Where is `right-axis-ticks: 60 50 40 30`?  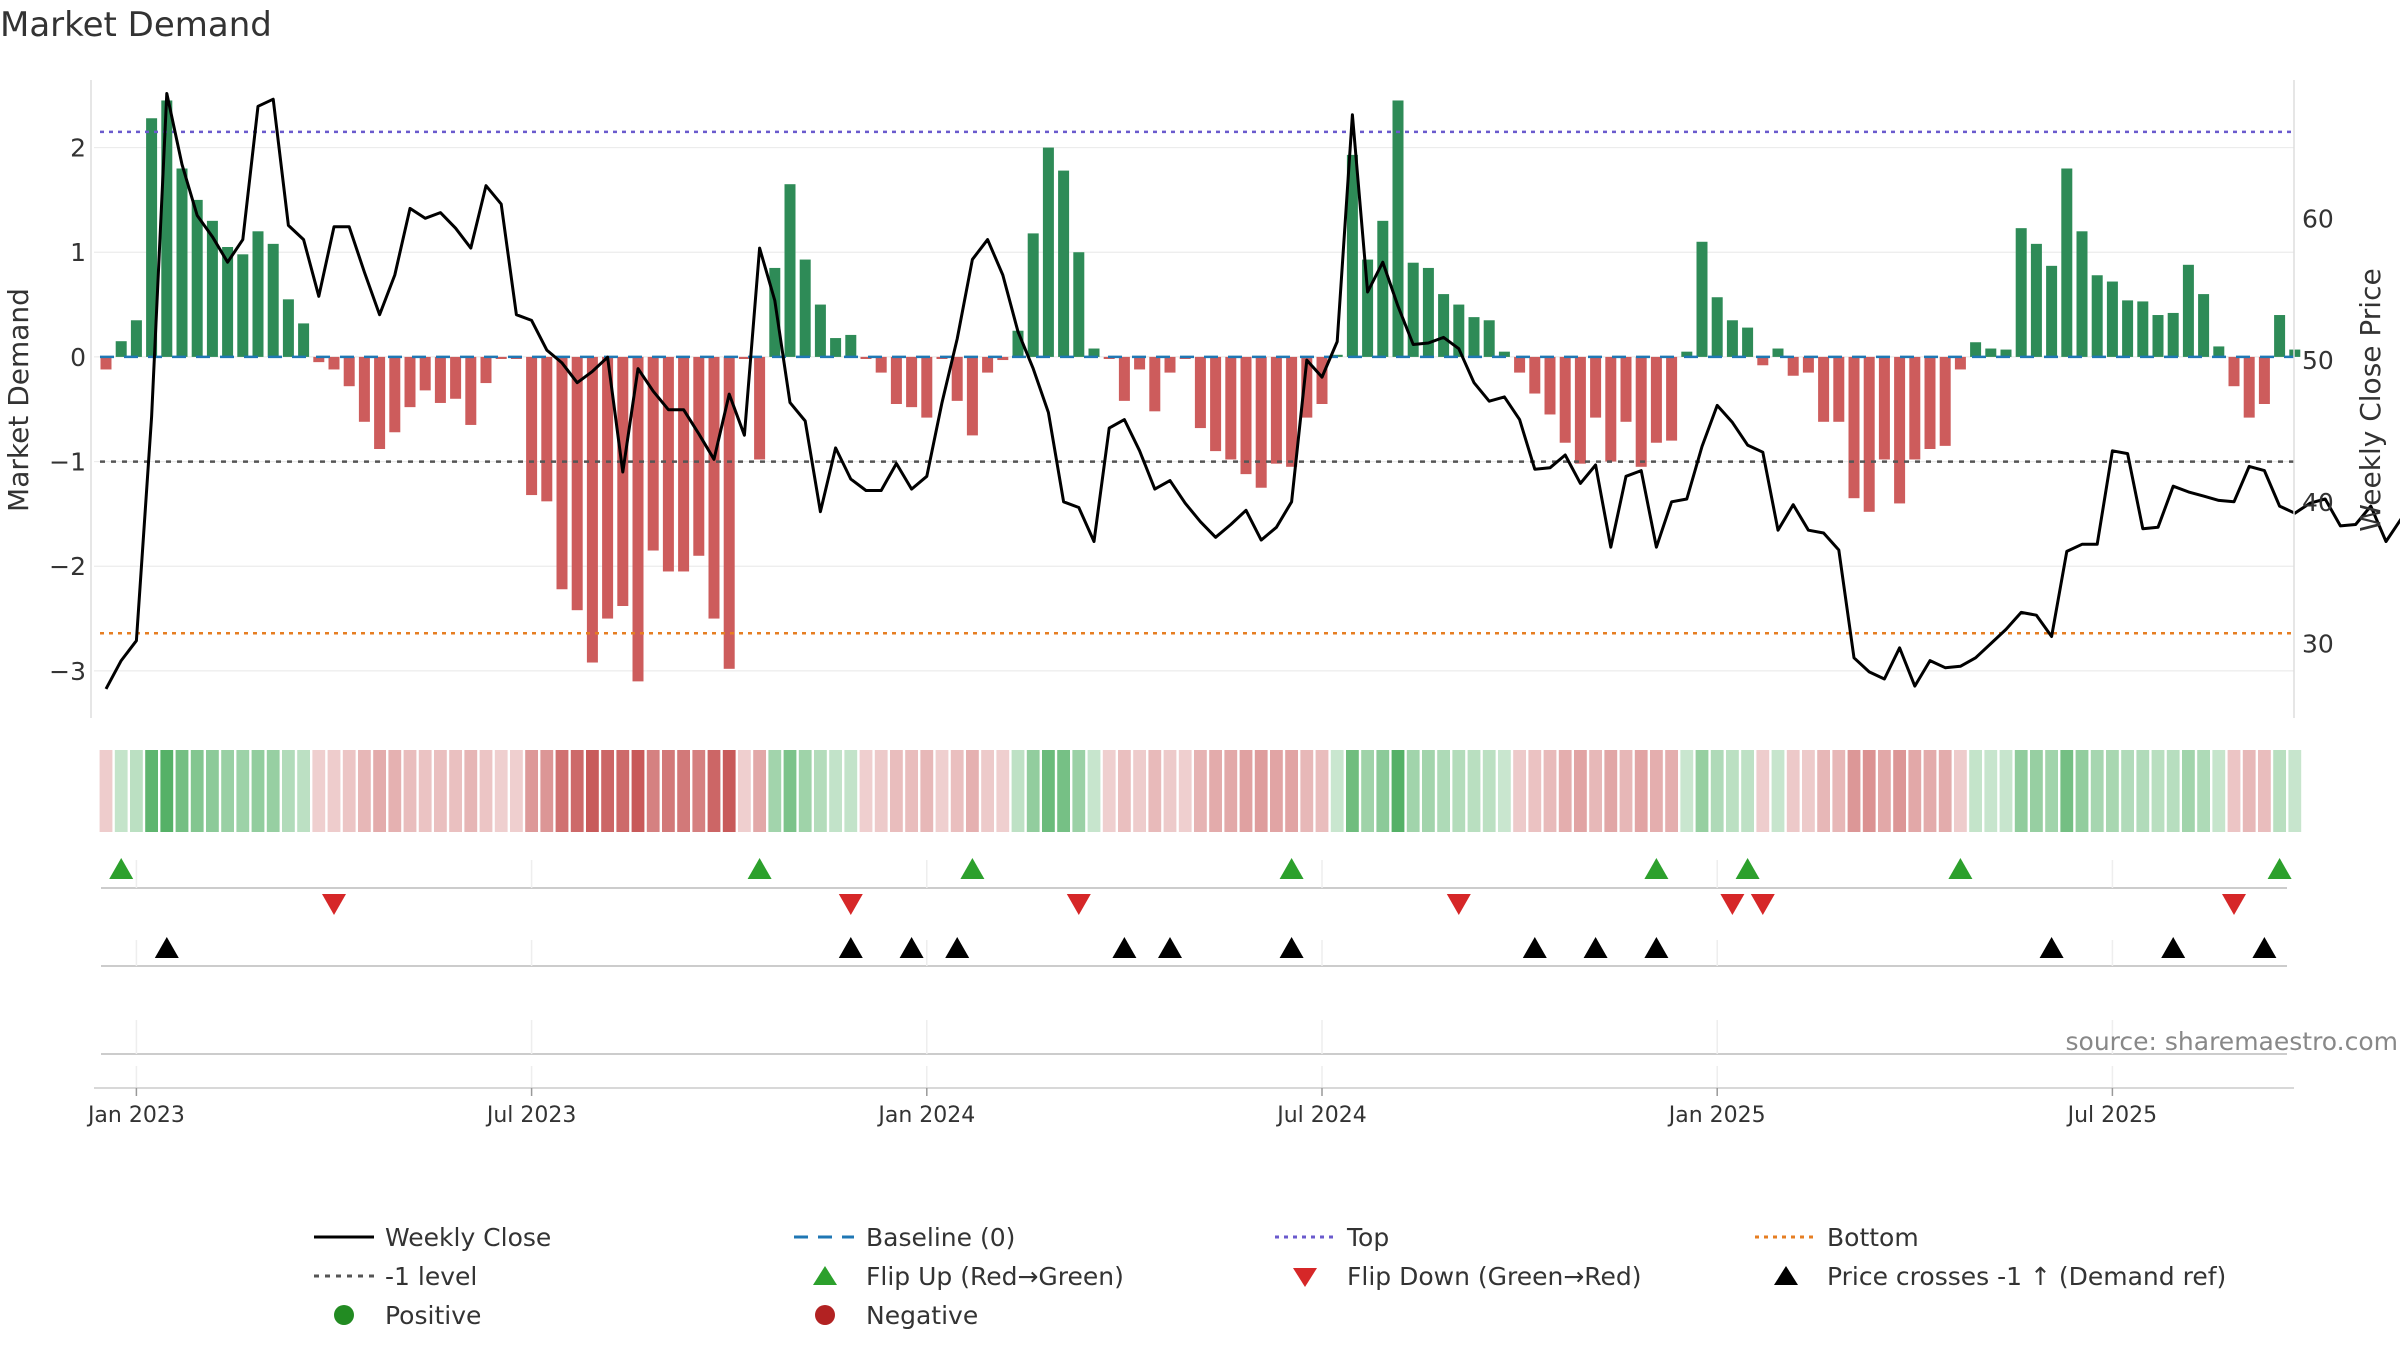 right-axis-ticks: 60 50 40 30 is located at coordinates (2318, 431).